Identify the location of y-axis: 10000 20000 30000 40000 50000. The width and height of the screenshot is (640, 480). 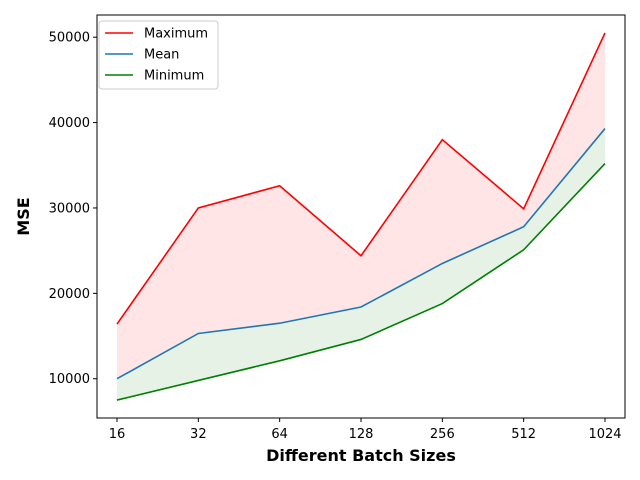
(73, 209).